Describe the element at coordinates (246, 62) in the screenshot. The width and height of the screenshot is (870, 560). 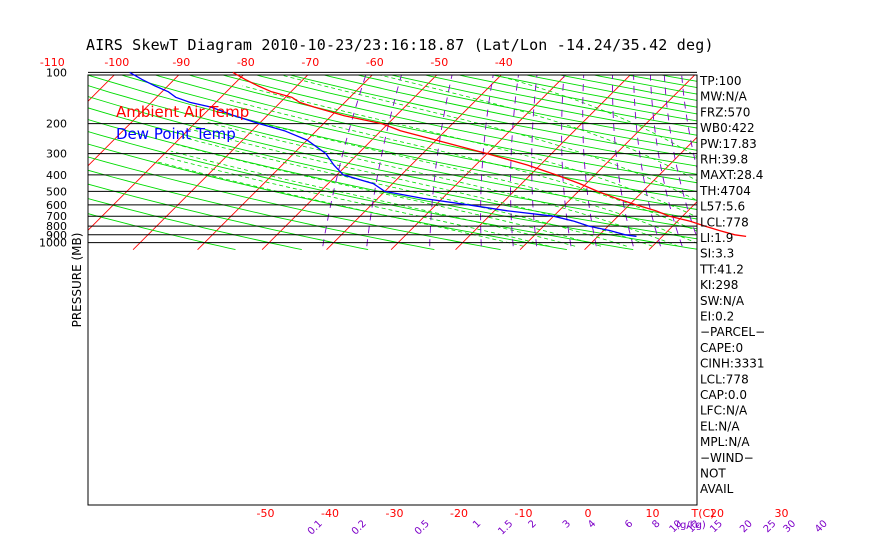
I see `top-temperature-tick: -80` at that location.